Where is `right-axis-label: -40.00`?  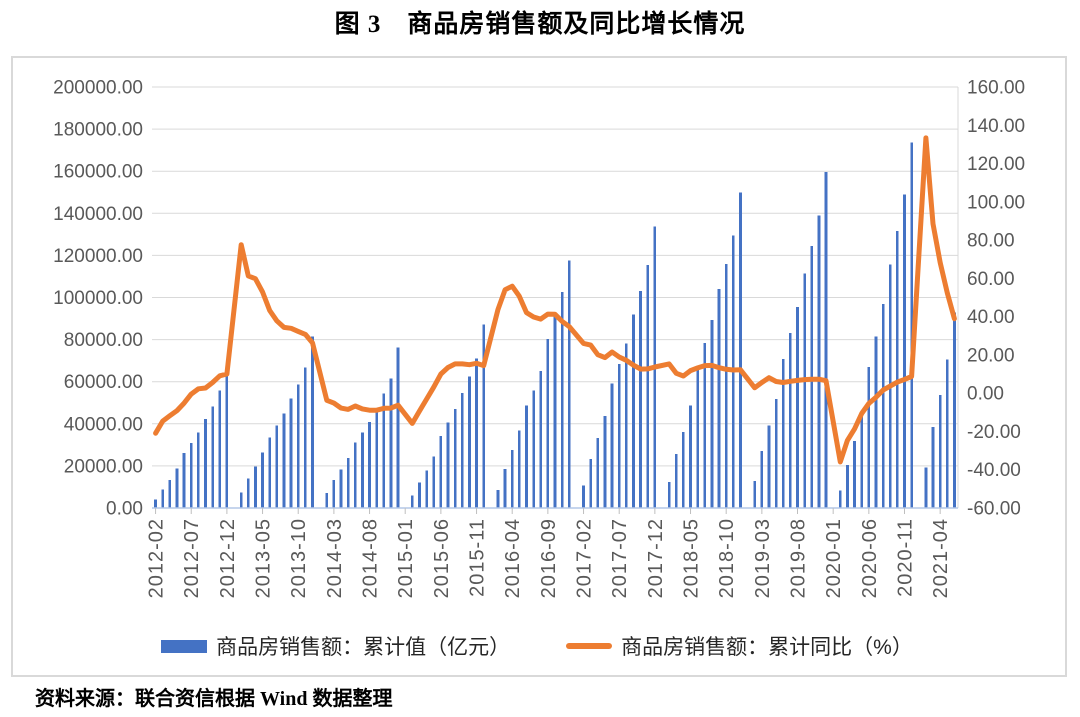
right-axis-label: -40.00 is located at coordinates (994, 470).